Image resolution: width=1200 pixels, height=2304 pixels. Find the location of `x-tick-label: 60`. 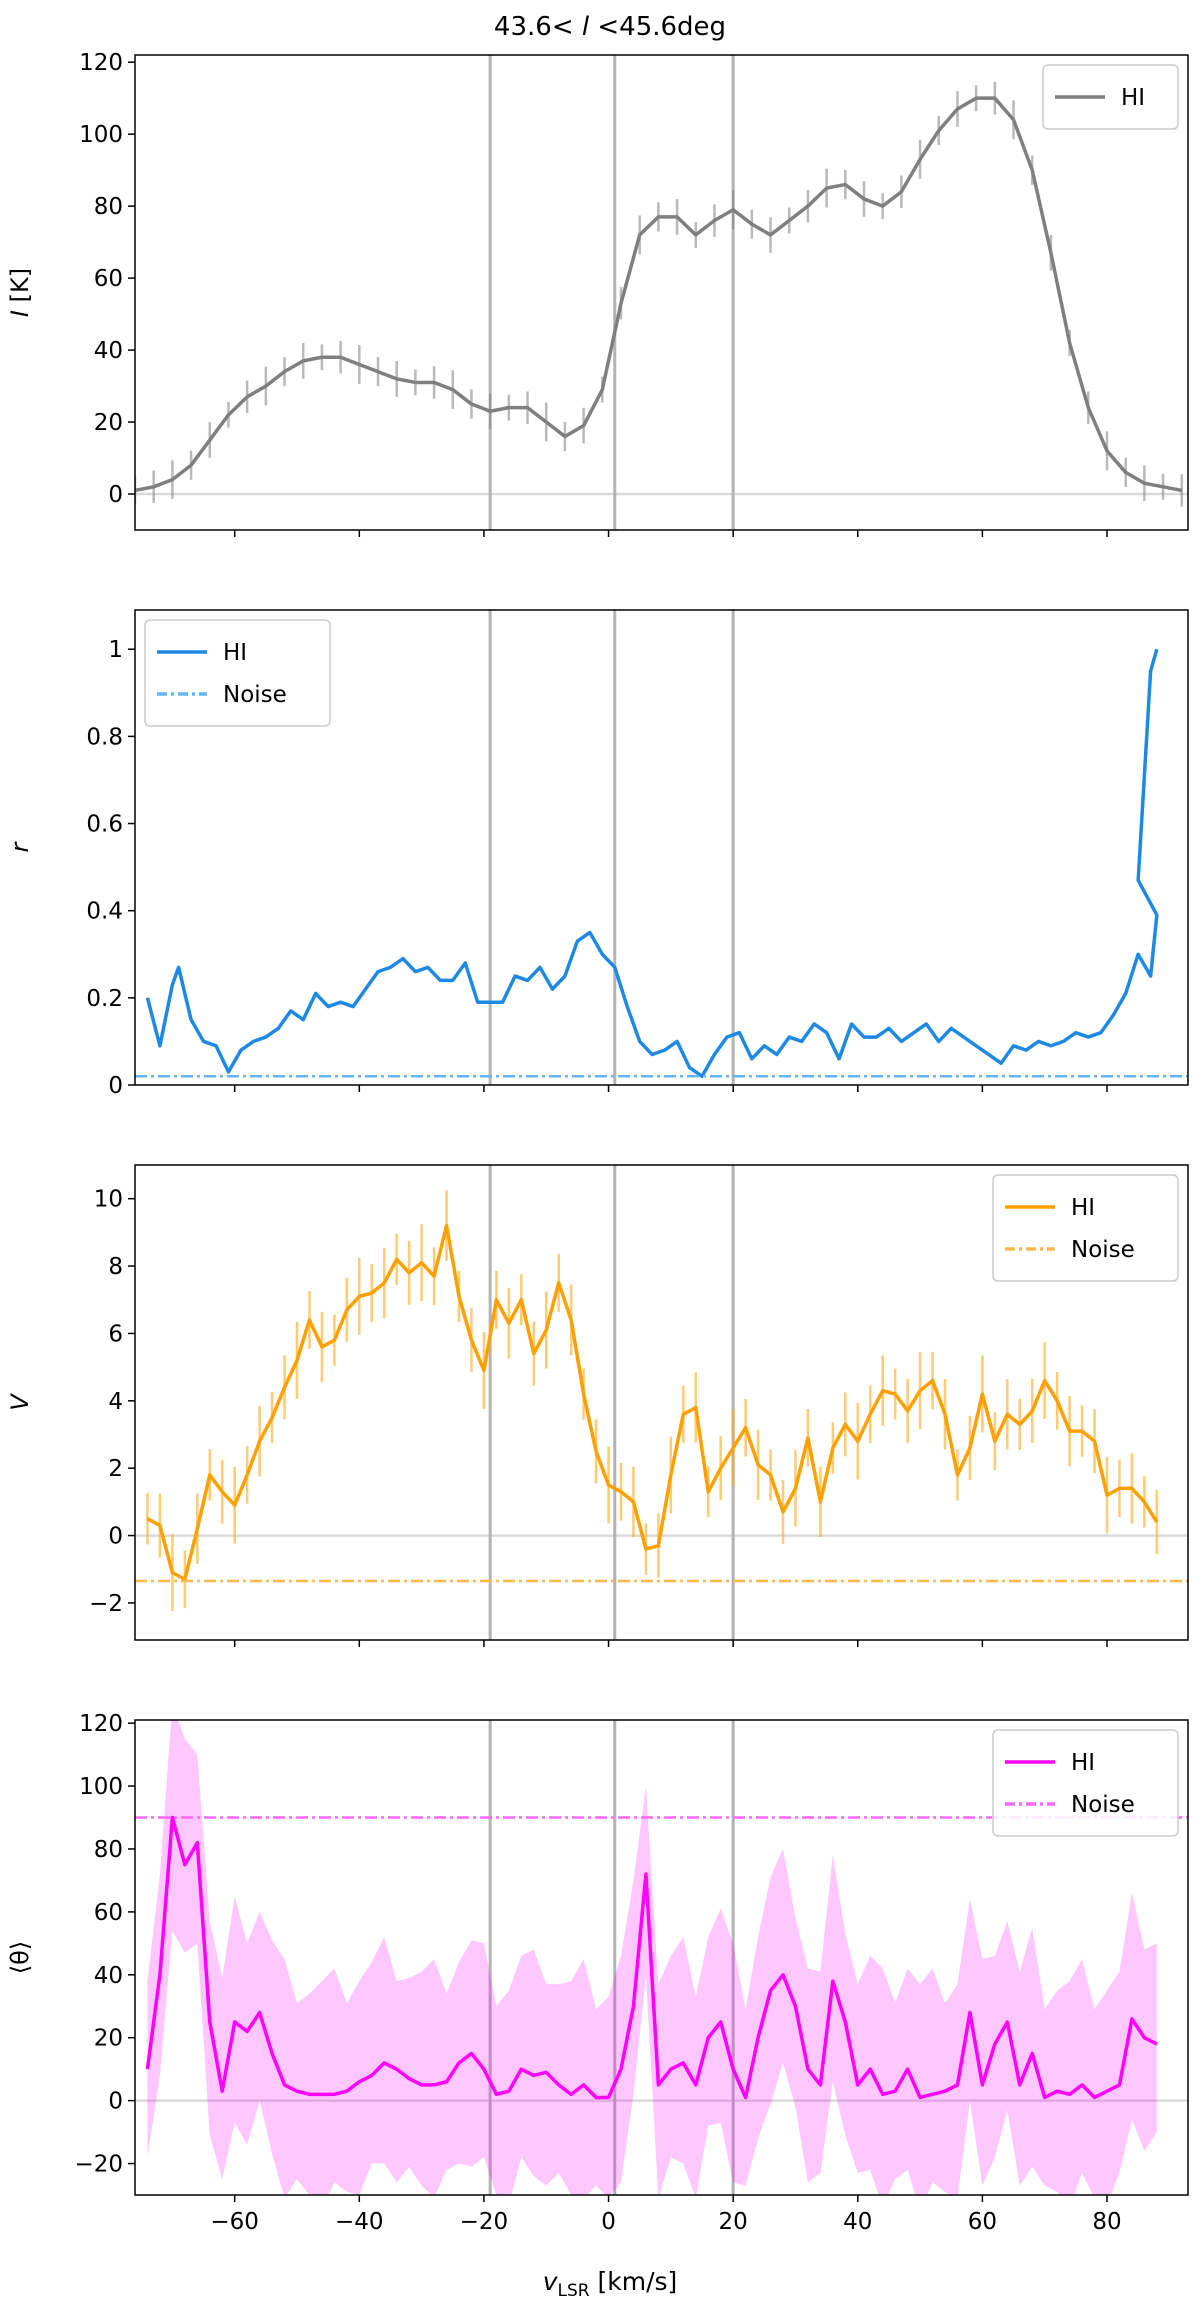

x-tick-label: 60 is located at coordinates (982, 2222).